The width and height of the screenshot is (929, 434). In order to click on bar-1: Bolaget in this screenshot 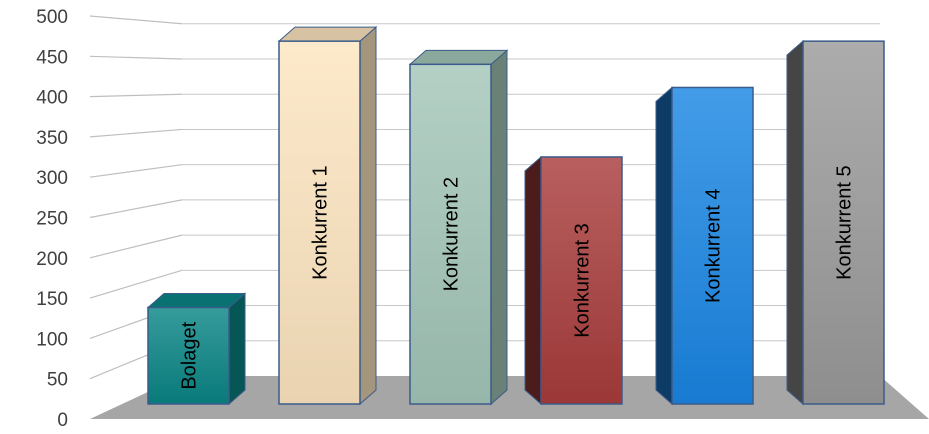, I will do `click(196, 349)`.